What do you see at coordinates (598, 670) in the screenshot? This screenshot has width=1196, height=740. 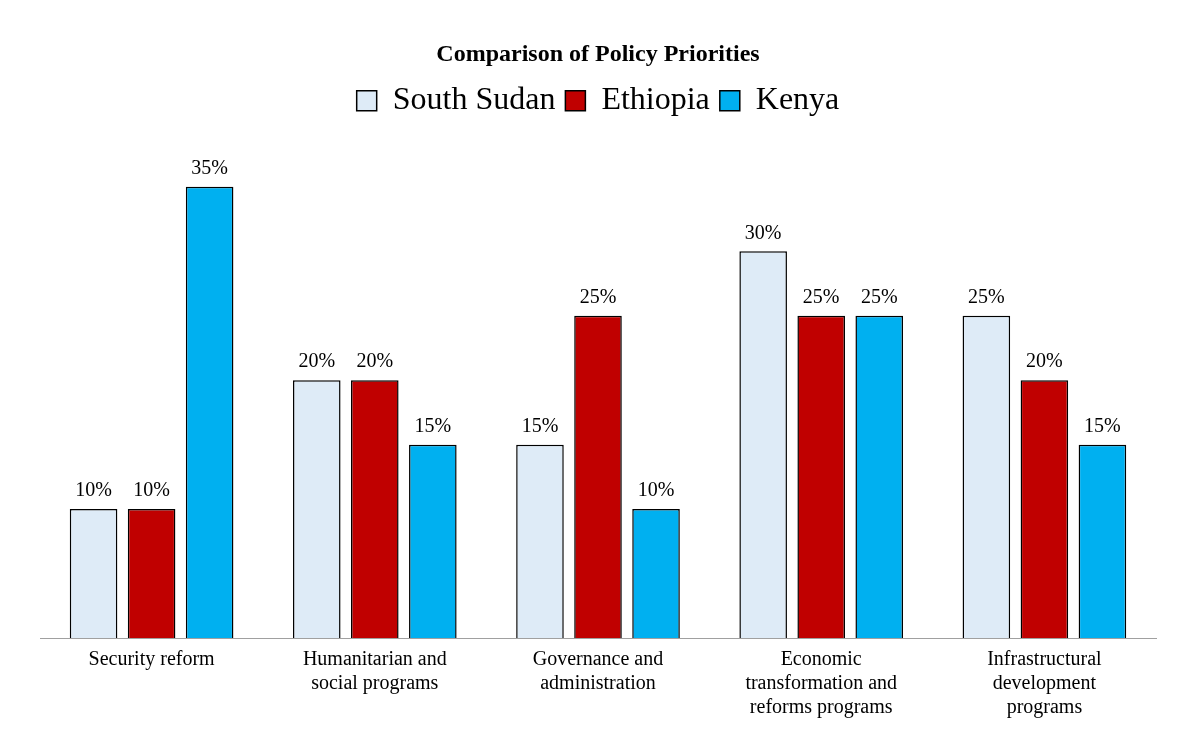 I see `x-tick-label: Governance and administration` at bounding box center [598, 670].